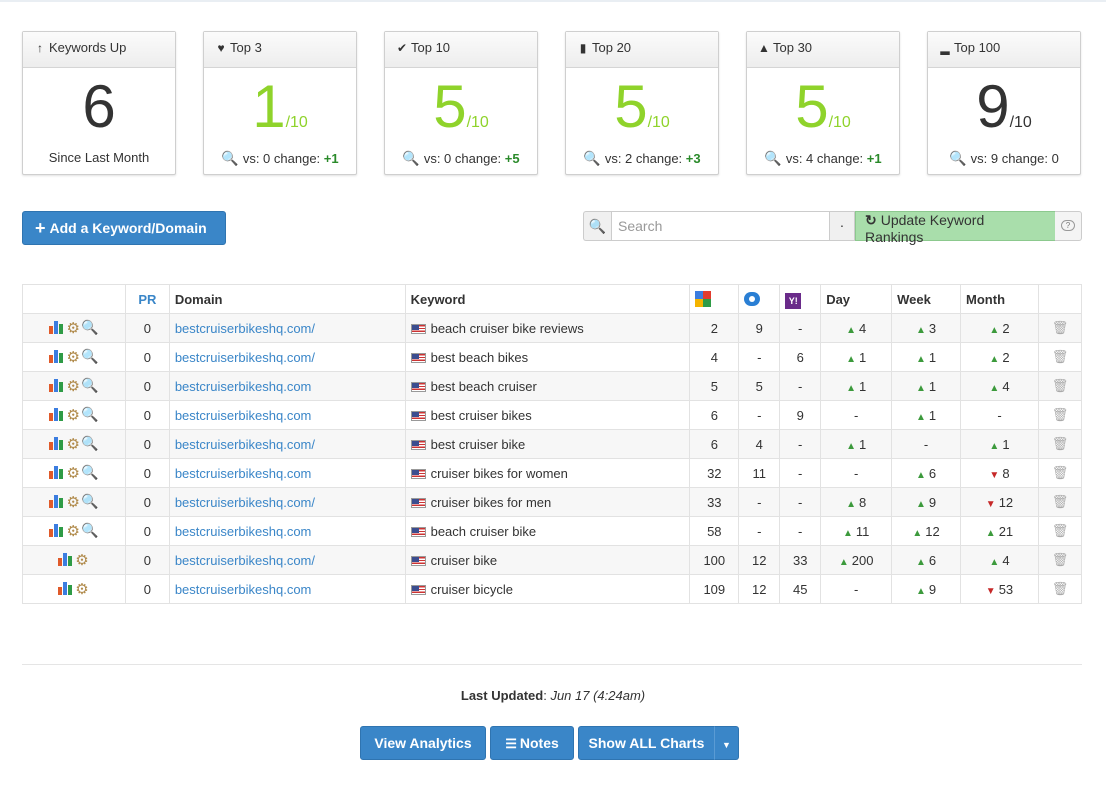 This screenshot has width=1106, height=791. Describe the element at coordinates (1068, 226) in the screenshot. I see `help-icon: ?` at that location.